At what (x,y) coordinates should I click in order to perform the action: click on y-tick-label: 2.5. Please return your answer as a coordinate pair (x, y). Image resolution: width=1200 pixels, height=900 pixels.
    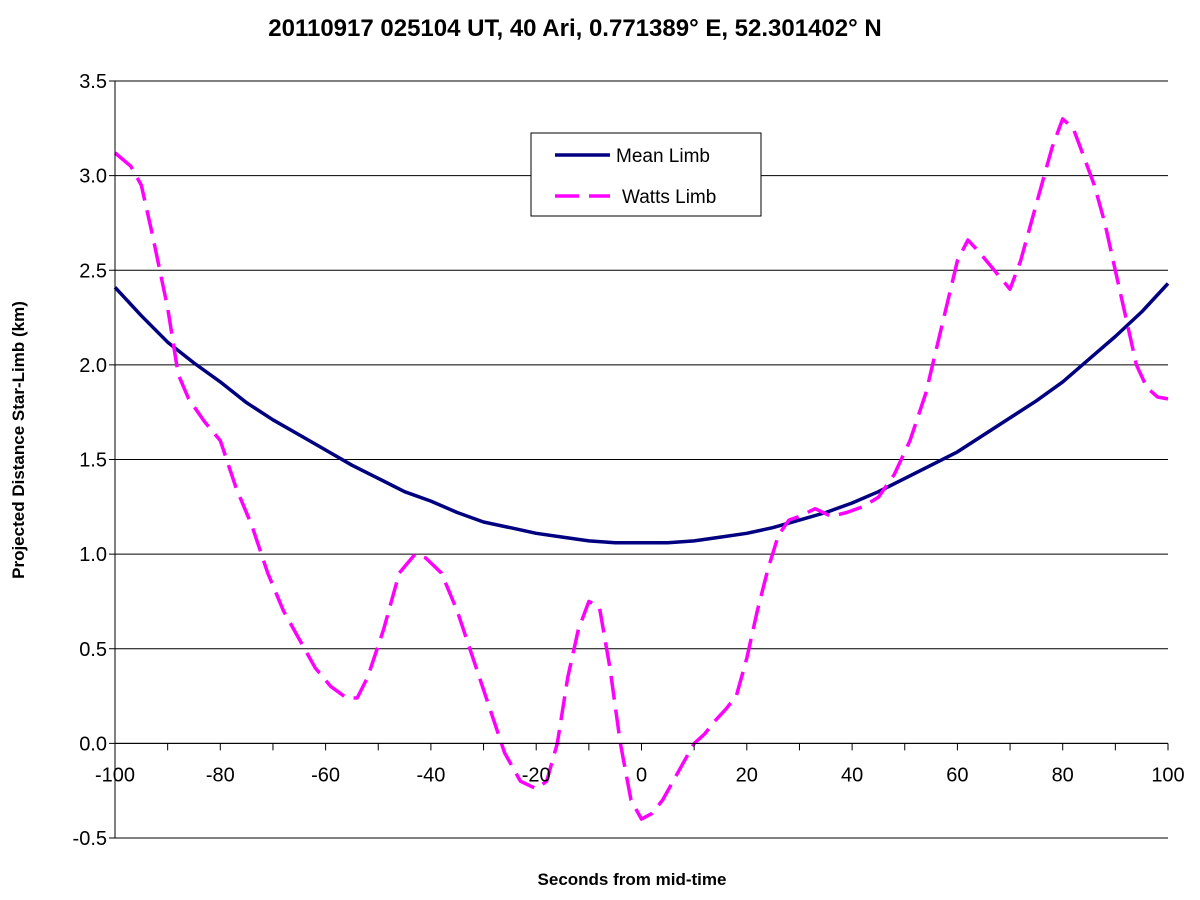
    Looking at the image, I should click on (93, 271).